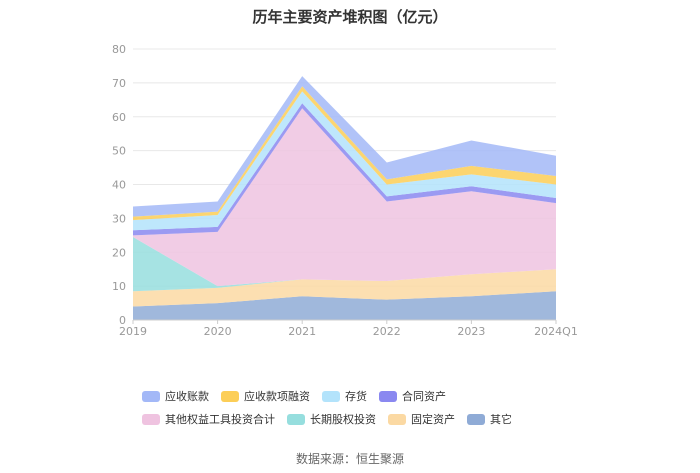  I want to click on legend-item: 合同资产, so click(412, 396).